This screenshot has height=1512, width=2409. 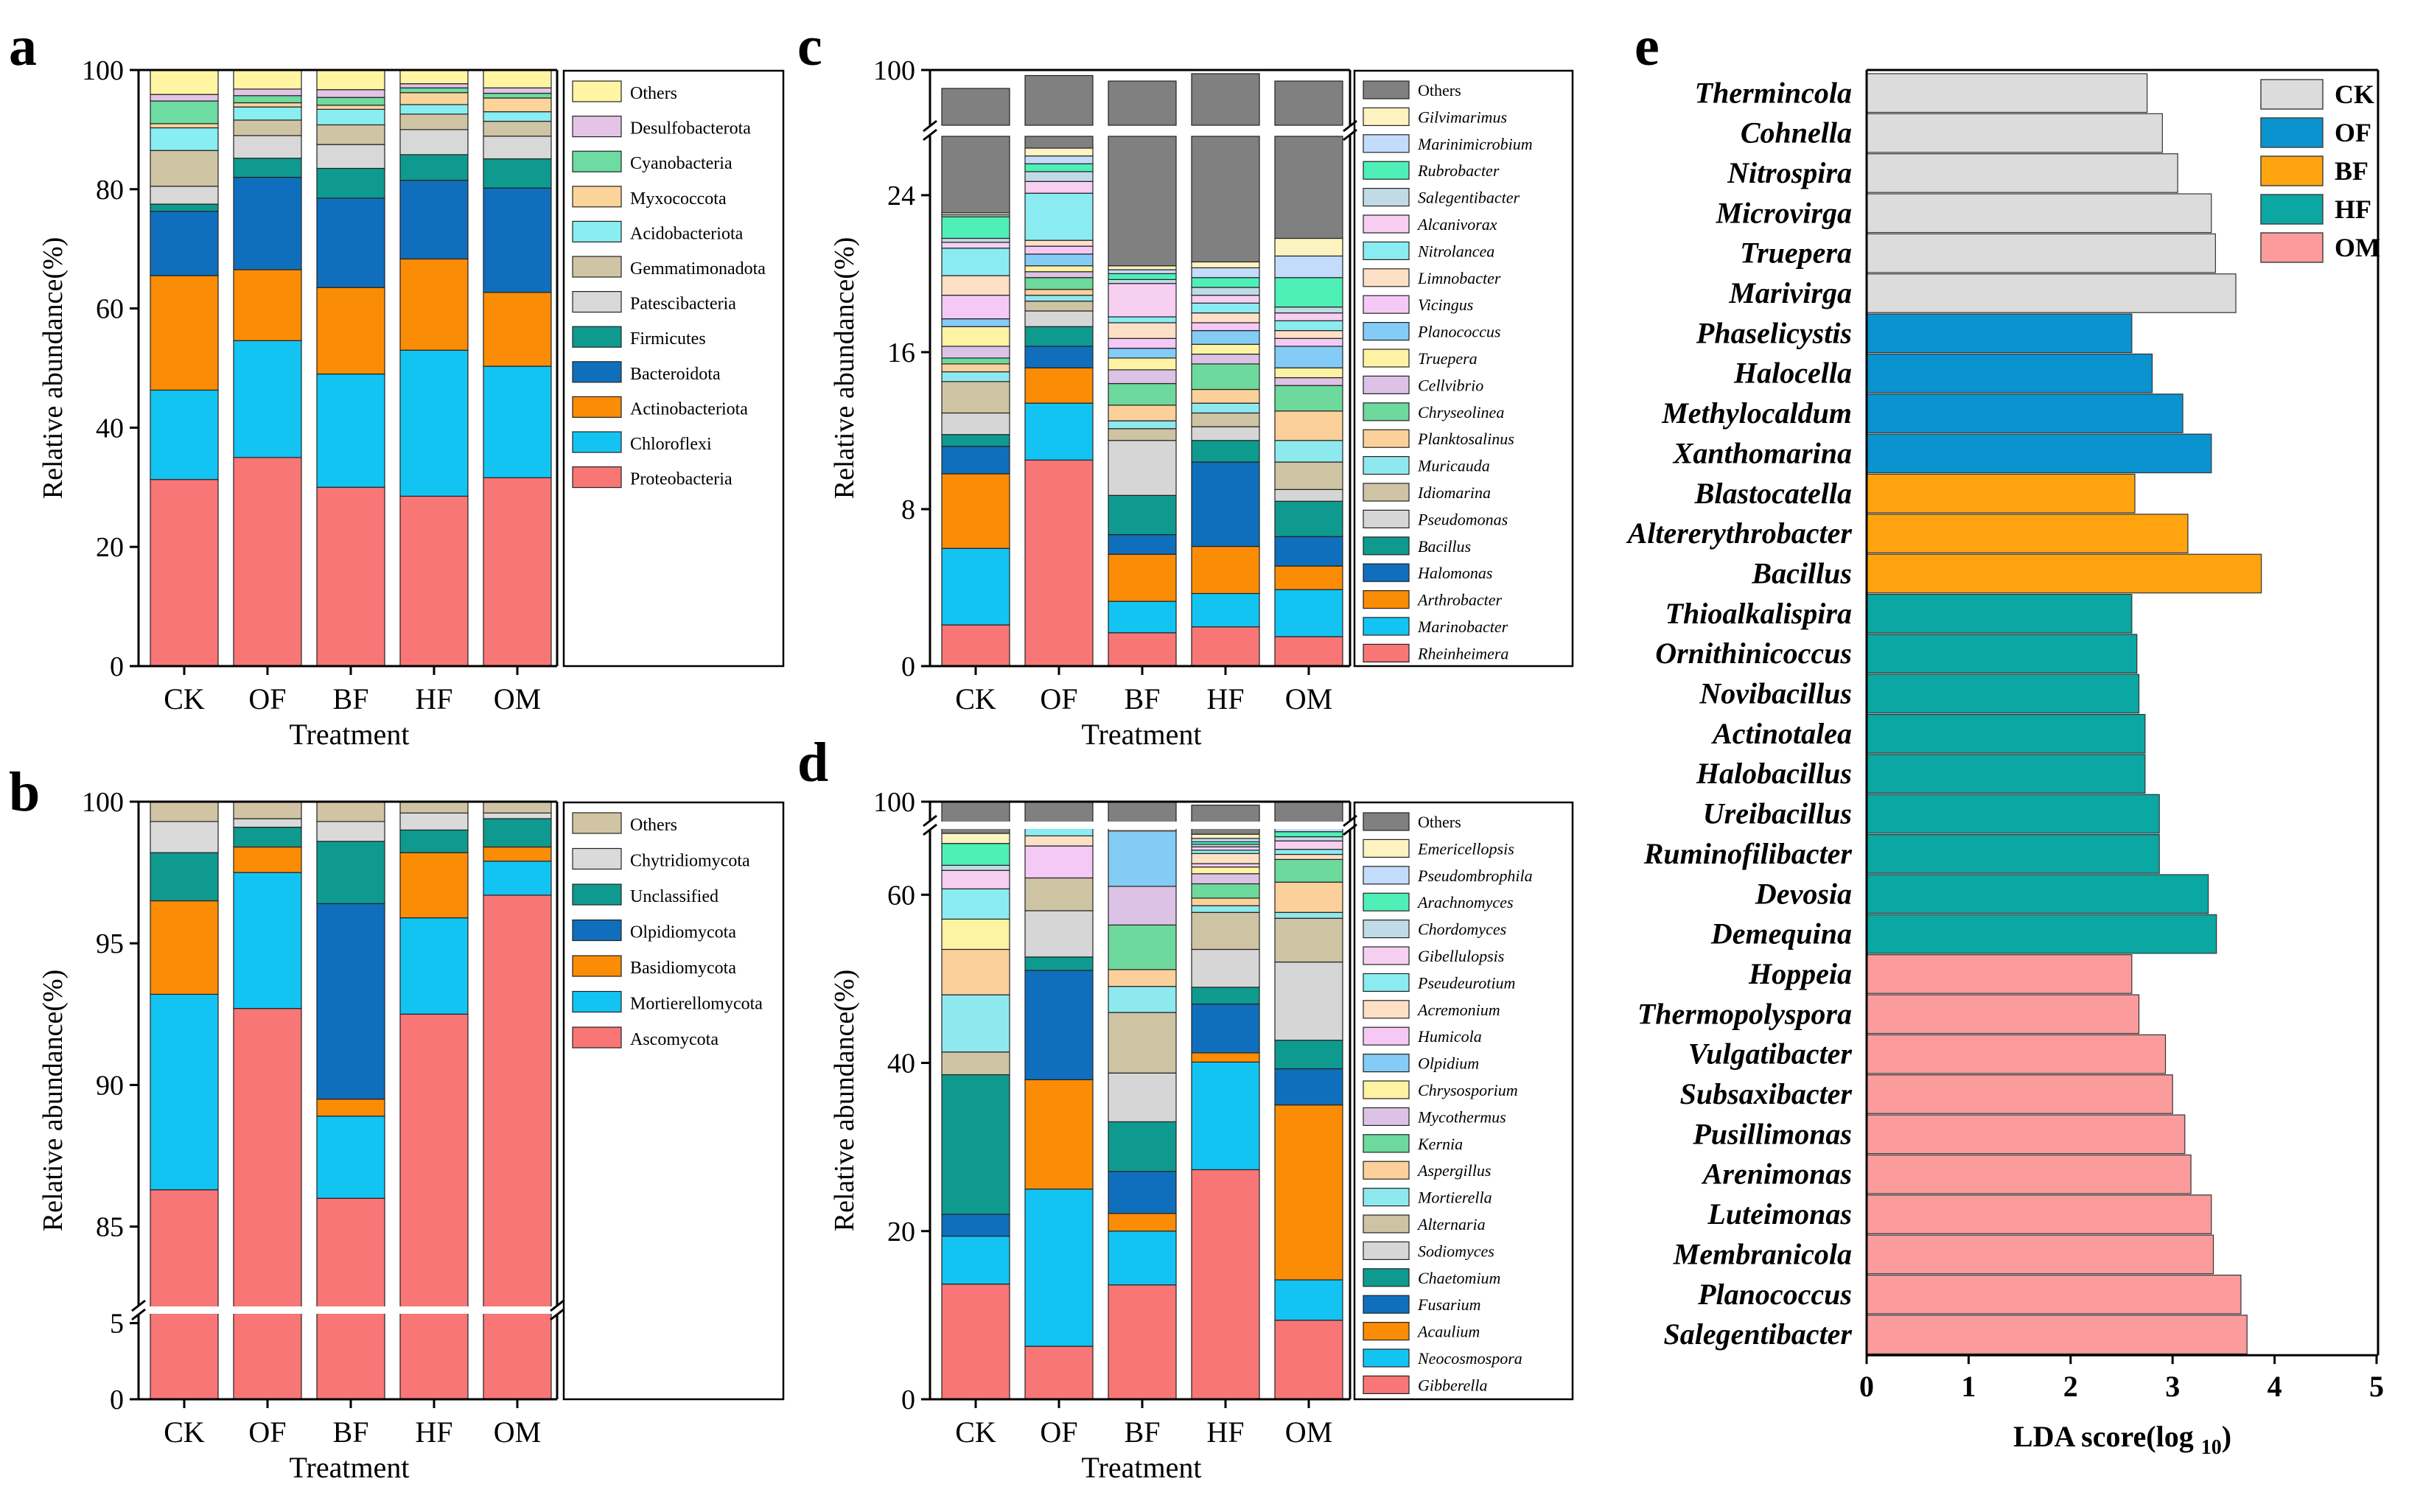 I want to click on legend-swatch-limnobacter, so click(x=1386, y=277).